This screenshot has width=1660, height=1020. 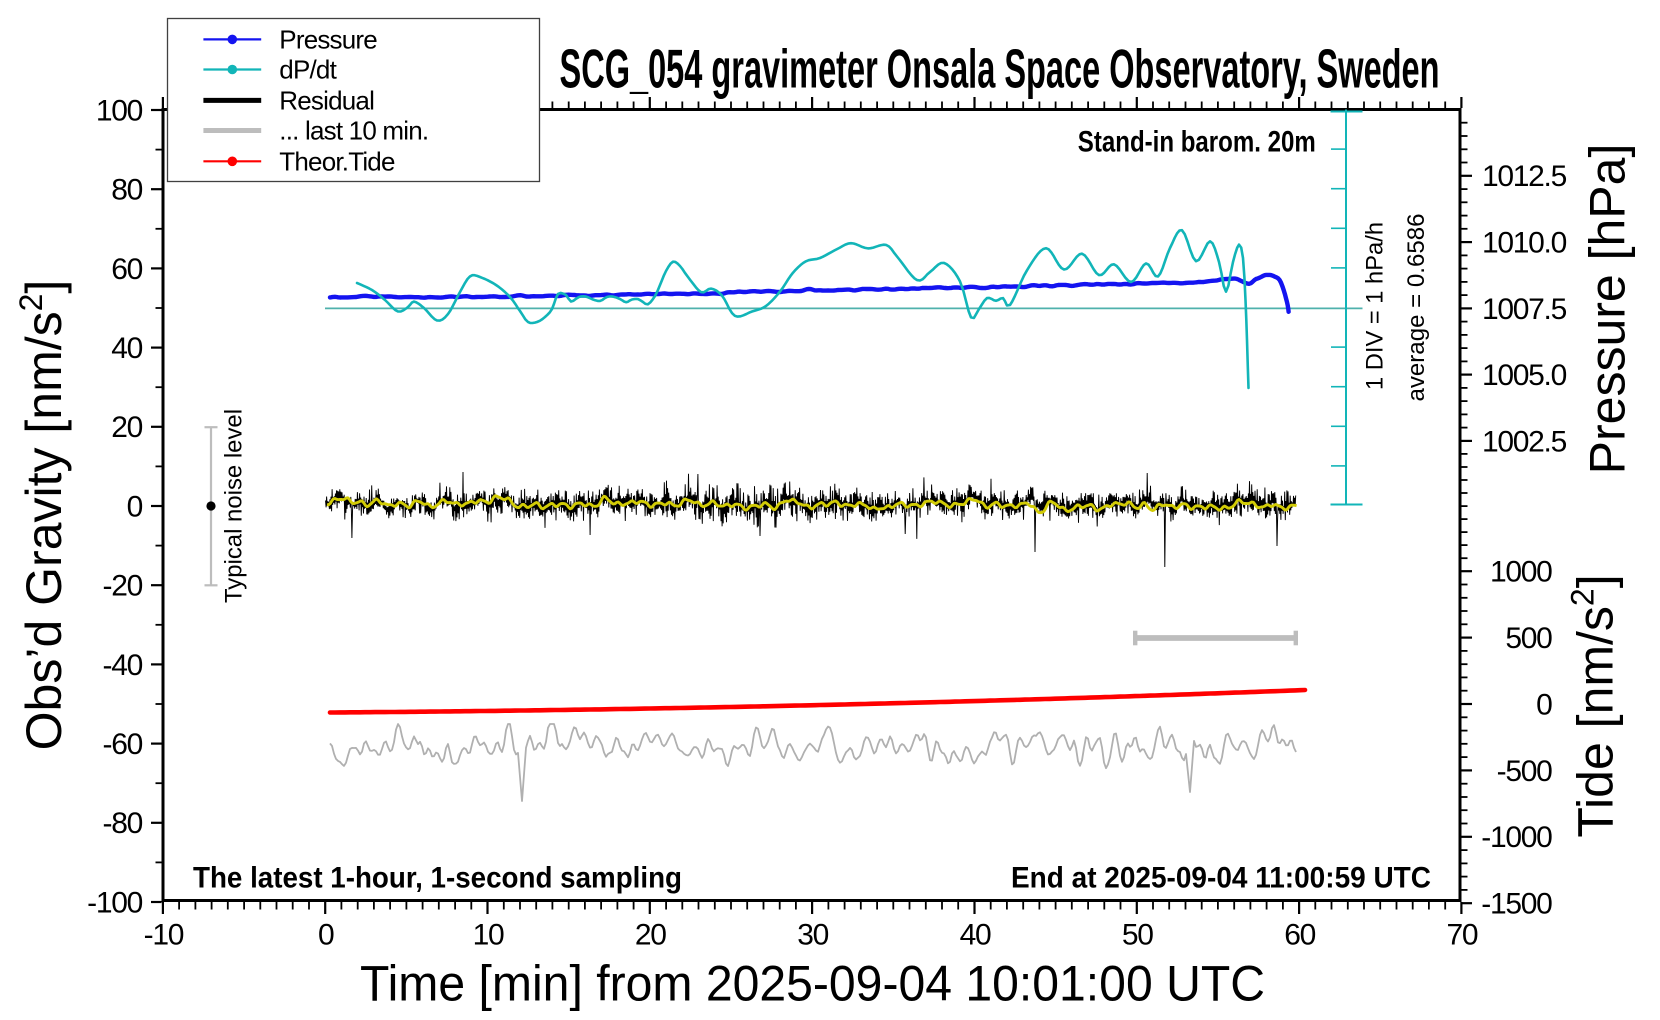 I want to click on svg-text: Obs’d Gravity [nm/s2], so click(x=42, y=515).